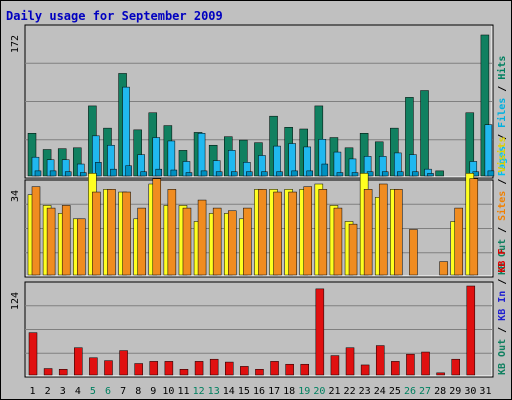  Describe the element at coordinates (425, 391) in the screenshot. I see `x-tick-label-day-27: 27` at that location.